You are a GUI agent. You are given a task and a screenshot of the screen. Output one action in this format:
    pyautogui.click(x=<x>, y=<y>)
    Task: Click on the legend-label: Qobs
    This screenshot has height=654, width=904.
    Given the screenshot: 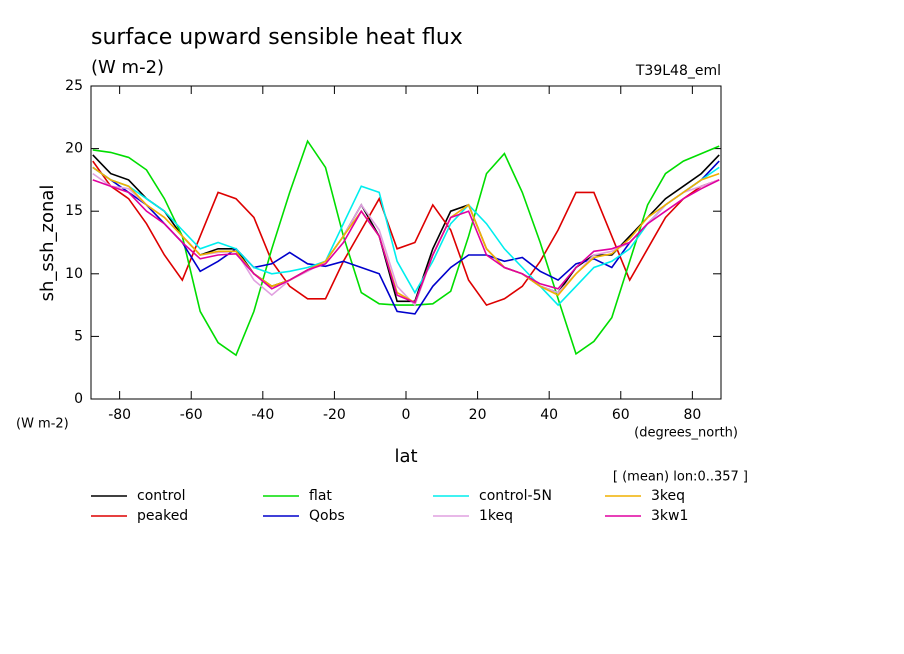 What is the action you would take?
    pyautogui.click(x=327, y=516)
    